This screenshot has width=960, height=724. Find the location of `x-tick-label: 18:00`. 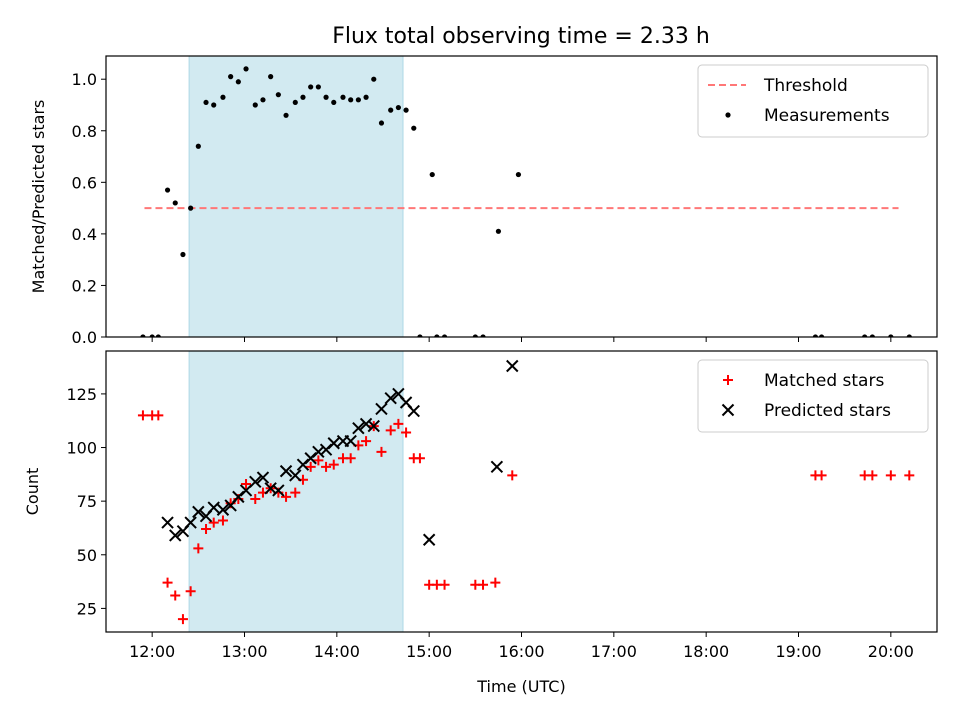

x-tick-label: 18:00 is located at coordinates (706, 651).